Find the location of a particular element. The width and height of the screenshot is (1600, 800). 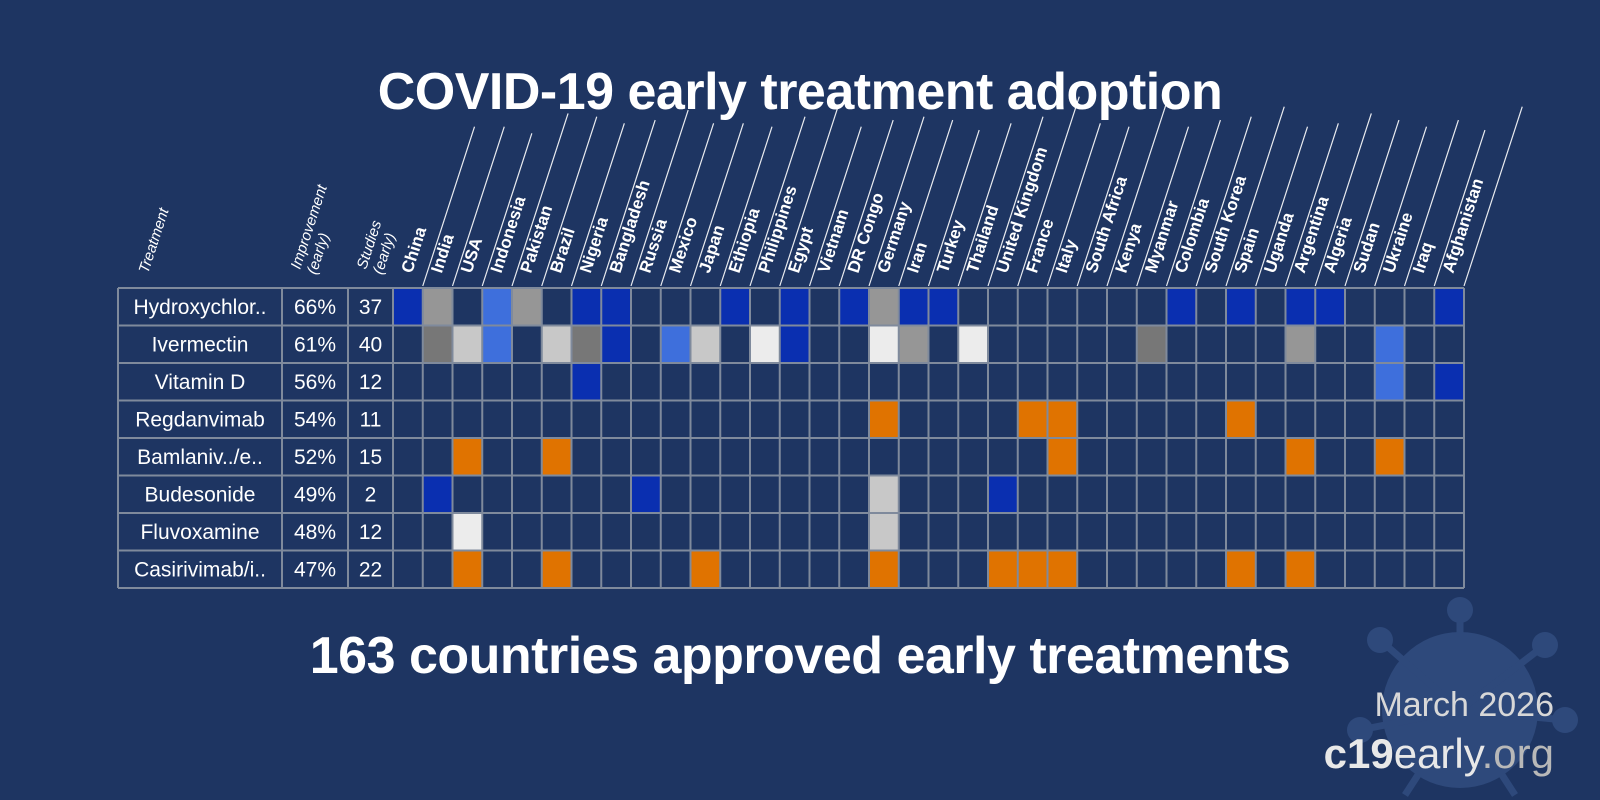

treatment-label: Vitamin D is located at coordinates (200, 382).